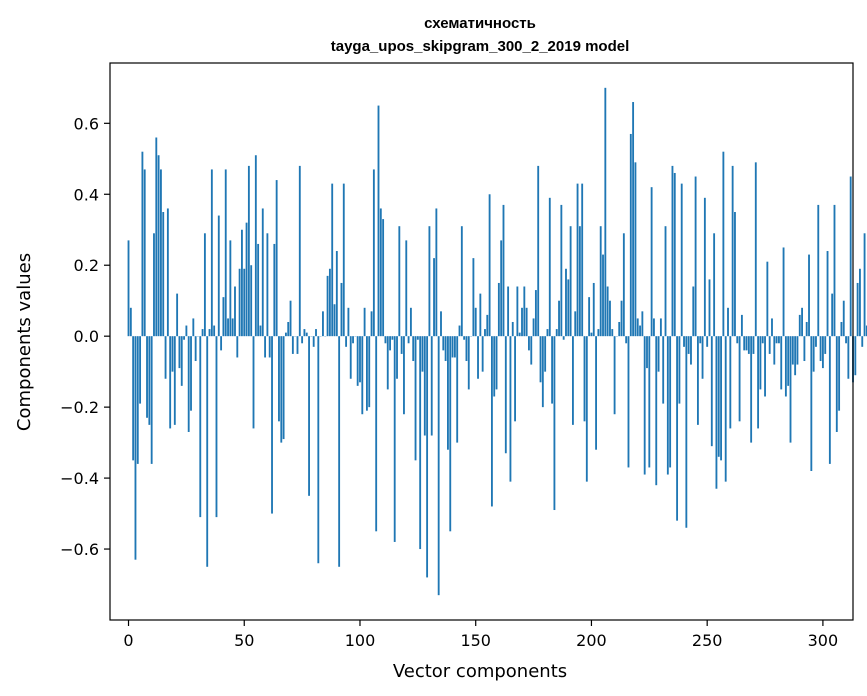  Describe the element at coordinates (707, 640) in the screenshot. I see `x-tick-label-250: 250` at that location.